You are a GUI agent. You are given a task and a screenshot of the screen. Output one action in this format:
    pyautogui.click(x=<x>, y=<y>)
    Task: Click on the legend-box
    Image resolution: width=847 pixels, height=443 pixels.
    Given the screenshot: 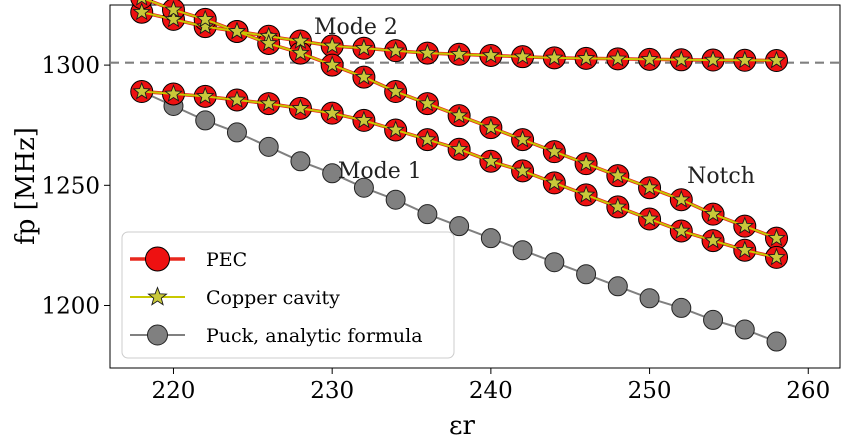 What is the action you would take?
    pyautogui.click(x=288, y=295)
    